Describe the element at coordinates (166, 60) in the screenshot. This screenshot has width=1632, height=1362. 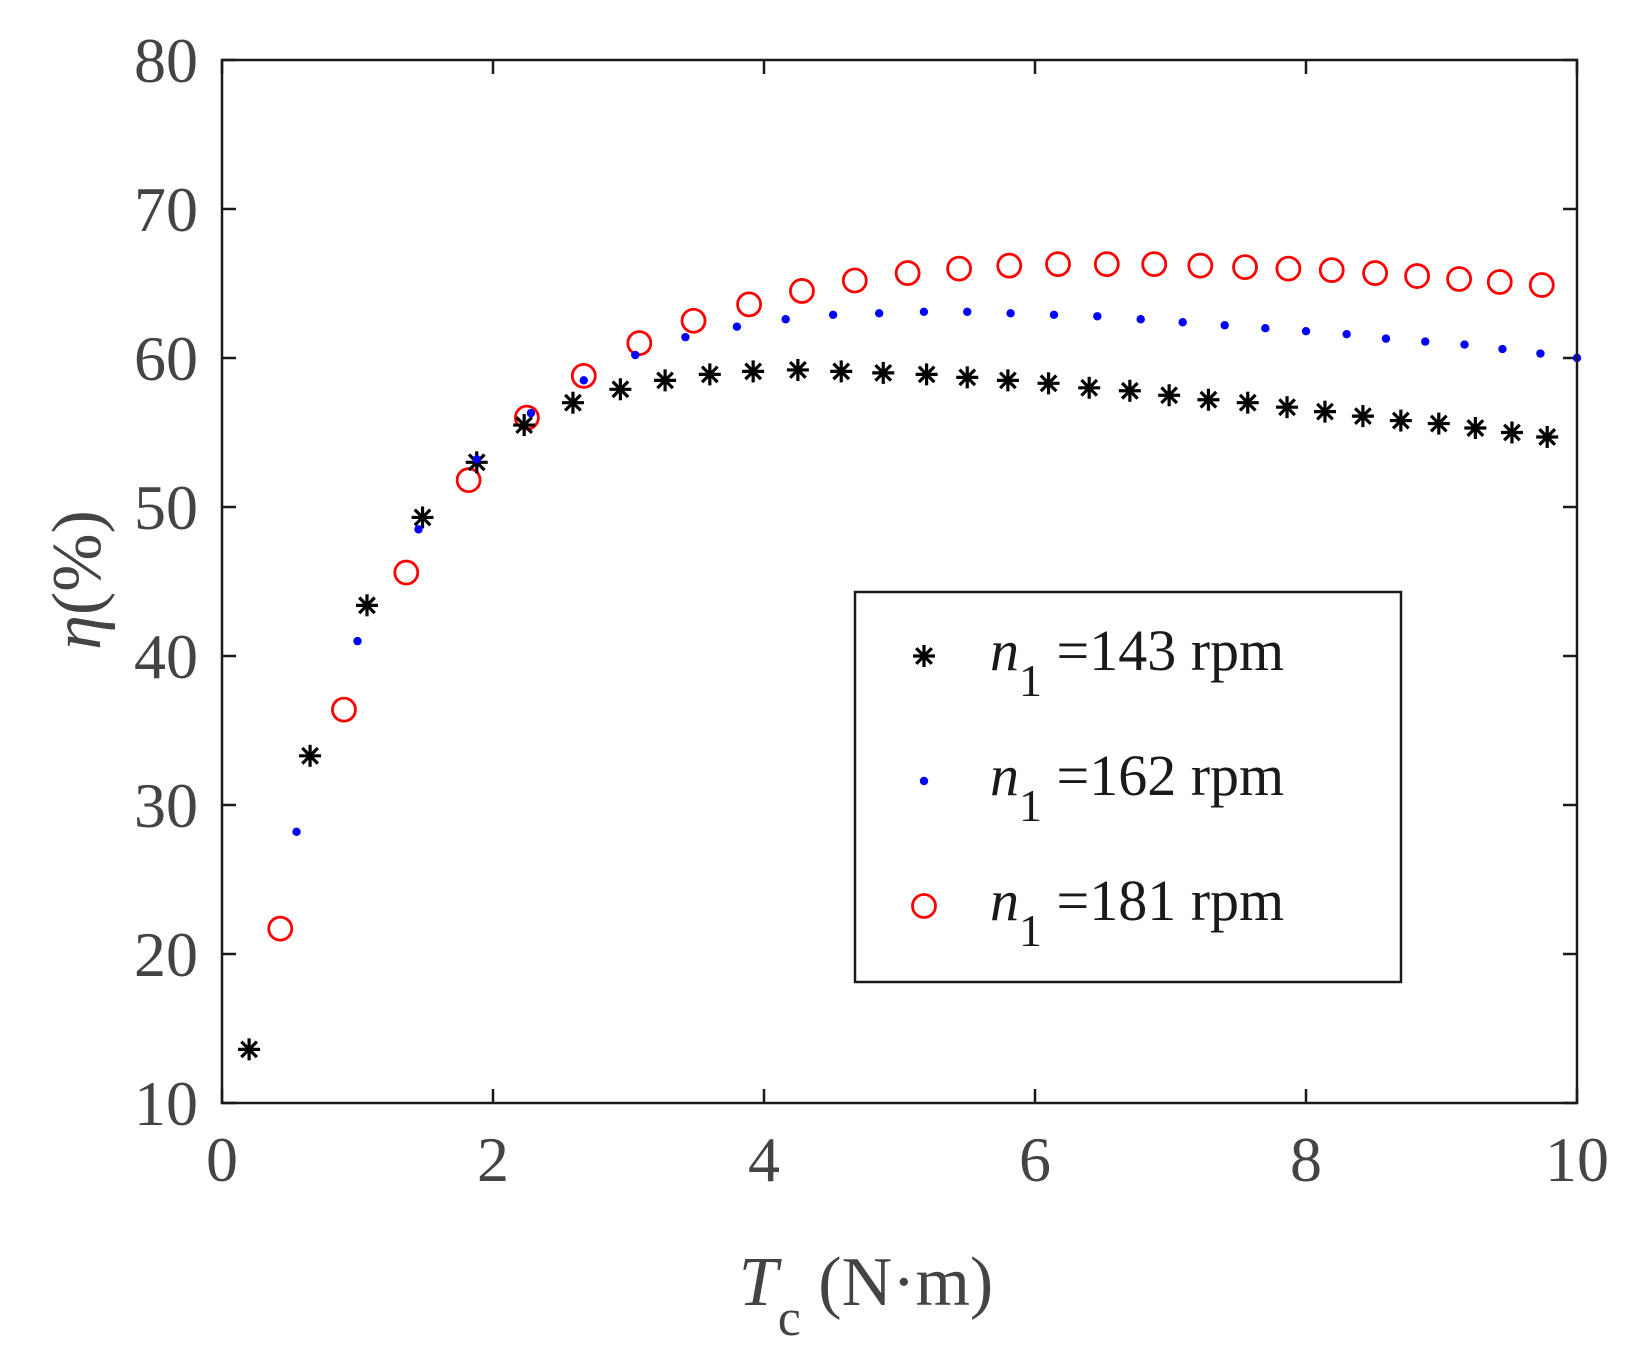
I see `y-tick-label: 80` at that location.